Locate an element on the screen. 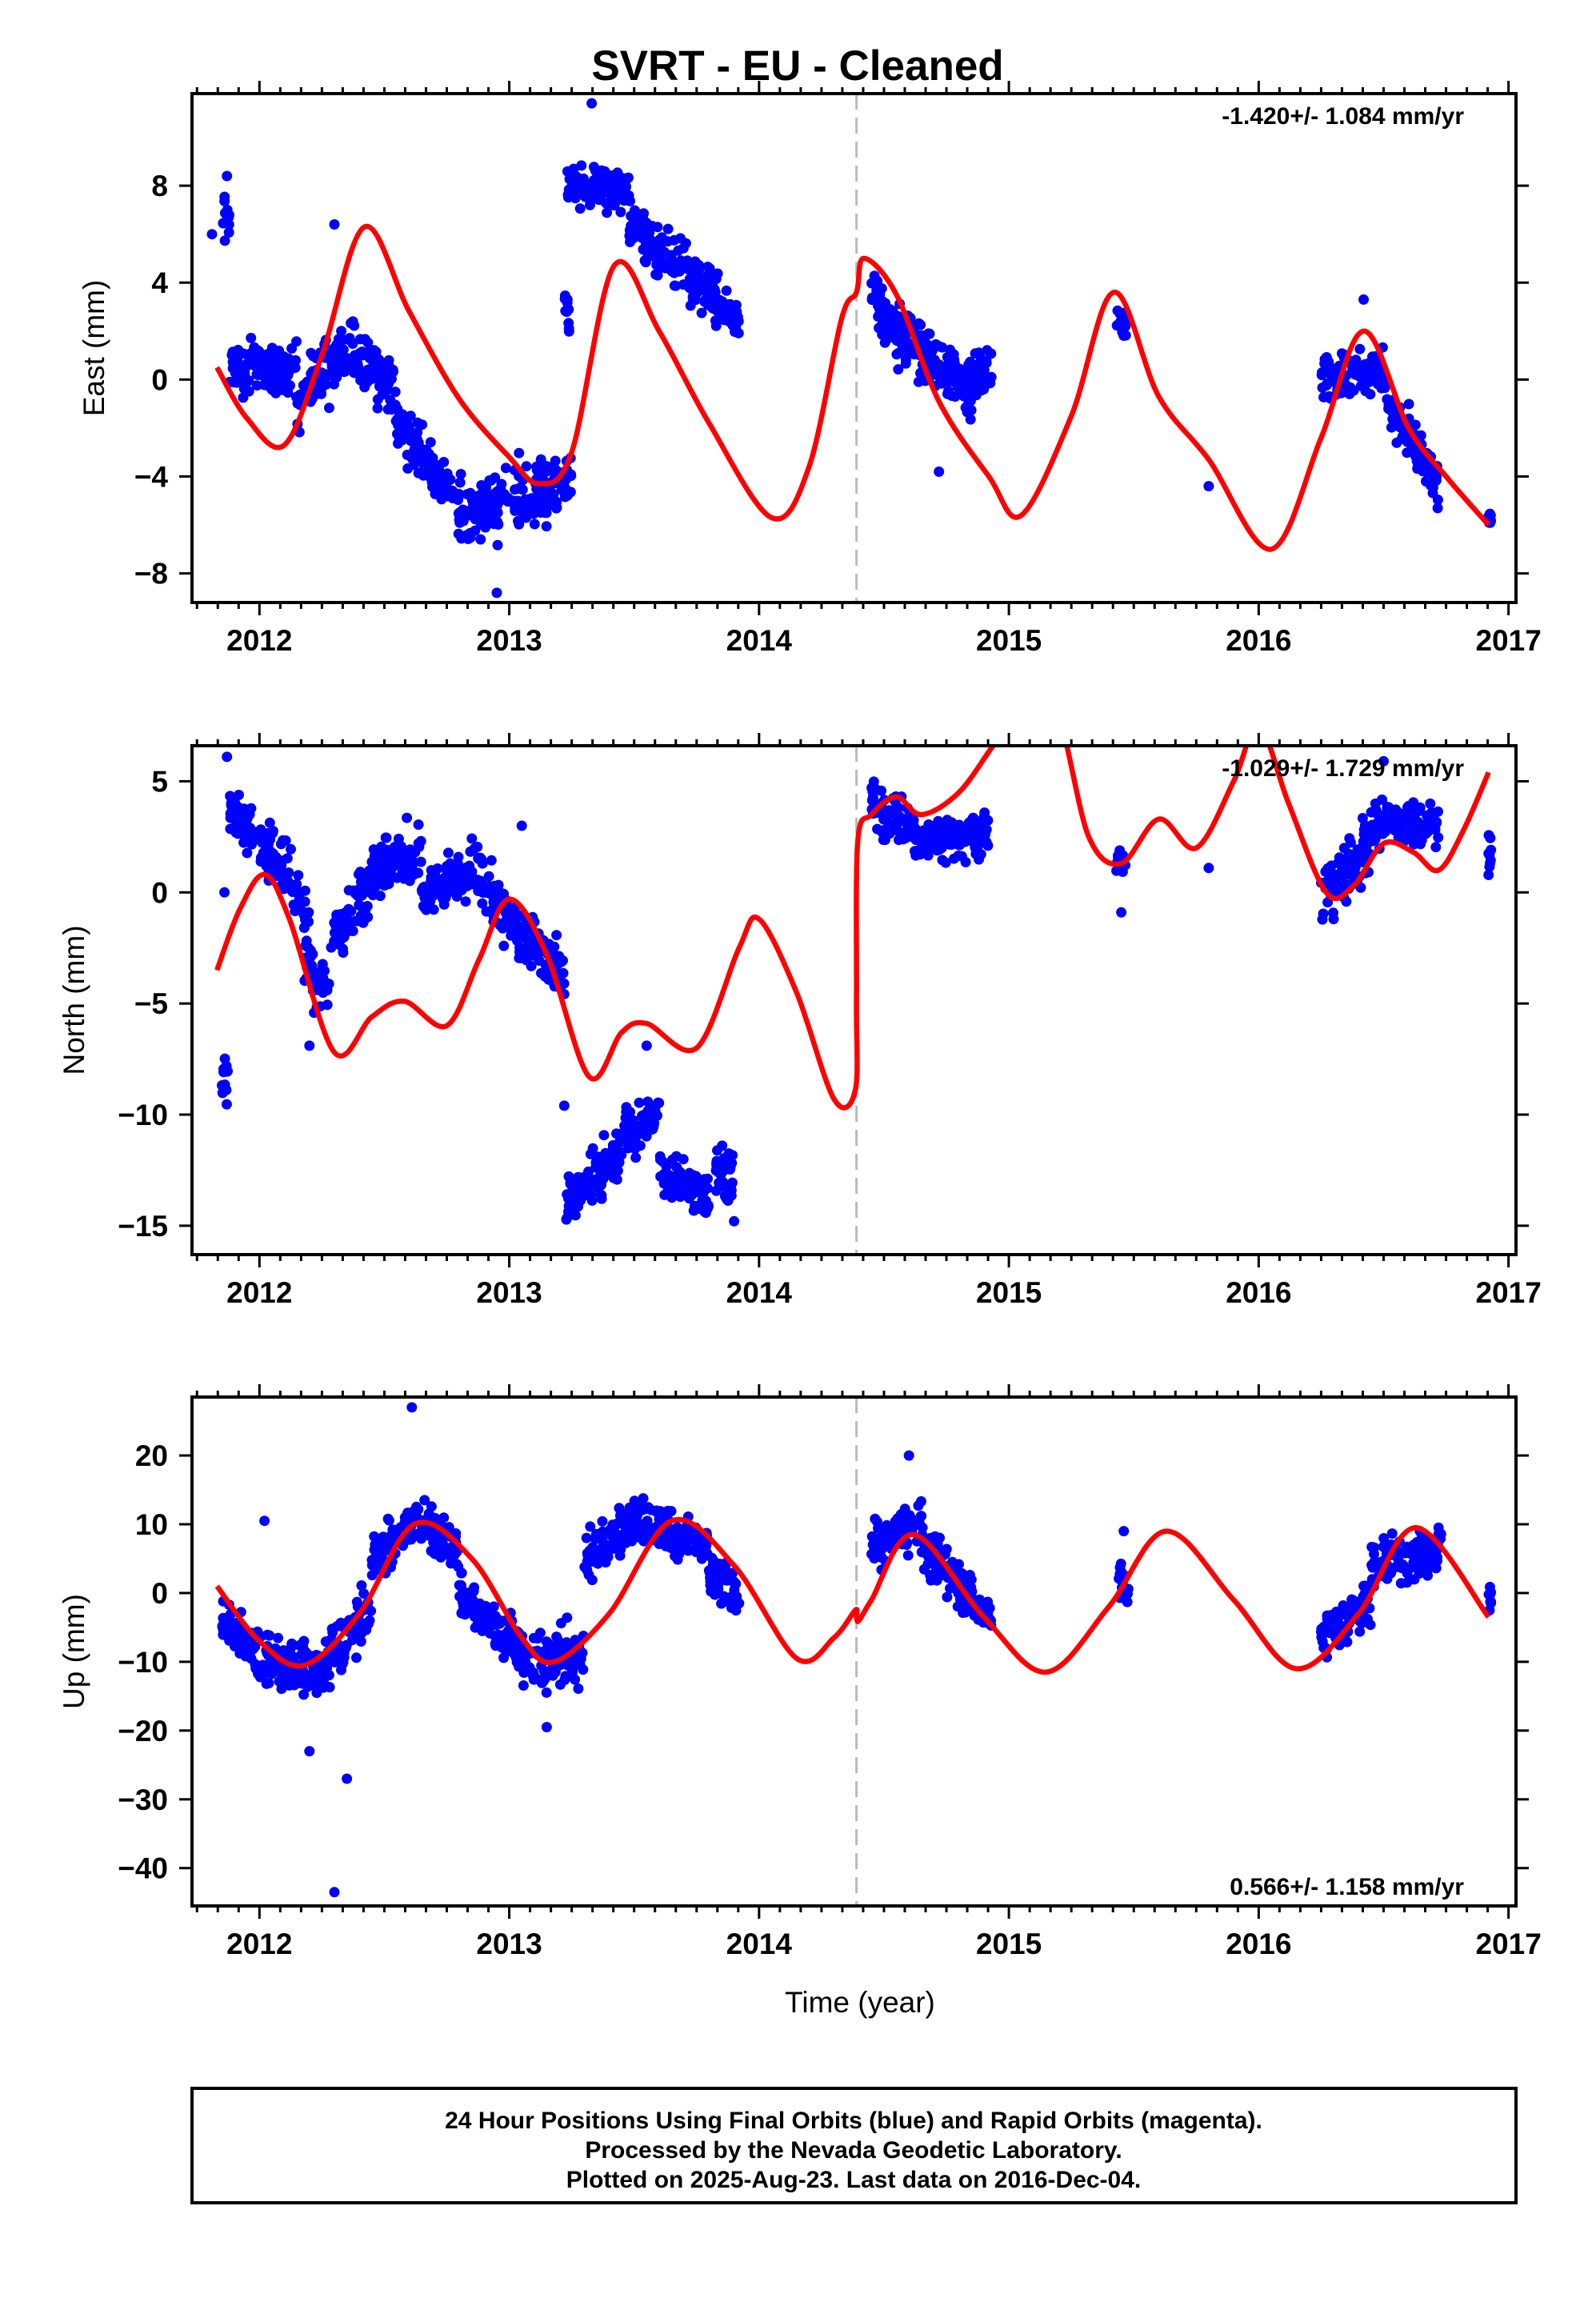 This screenshot has height=2322, width=1596. velocity-label: -1.420+/- 1.084 mm/yr is located at coordinates (1343, 116).